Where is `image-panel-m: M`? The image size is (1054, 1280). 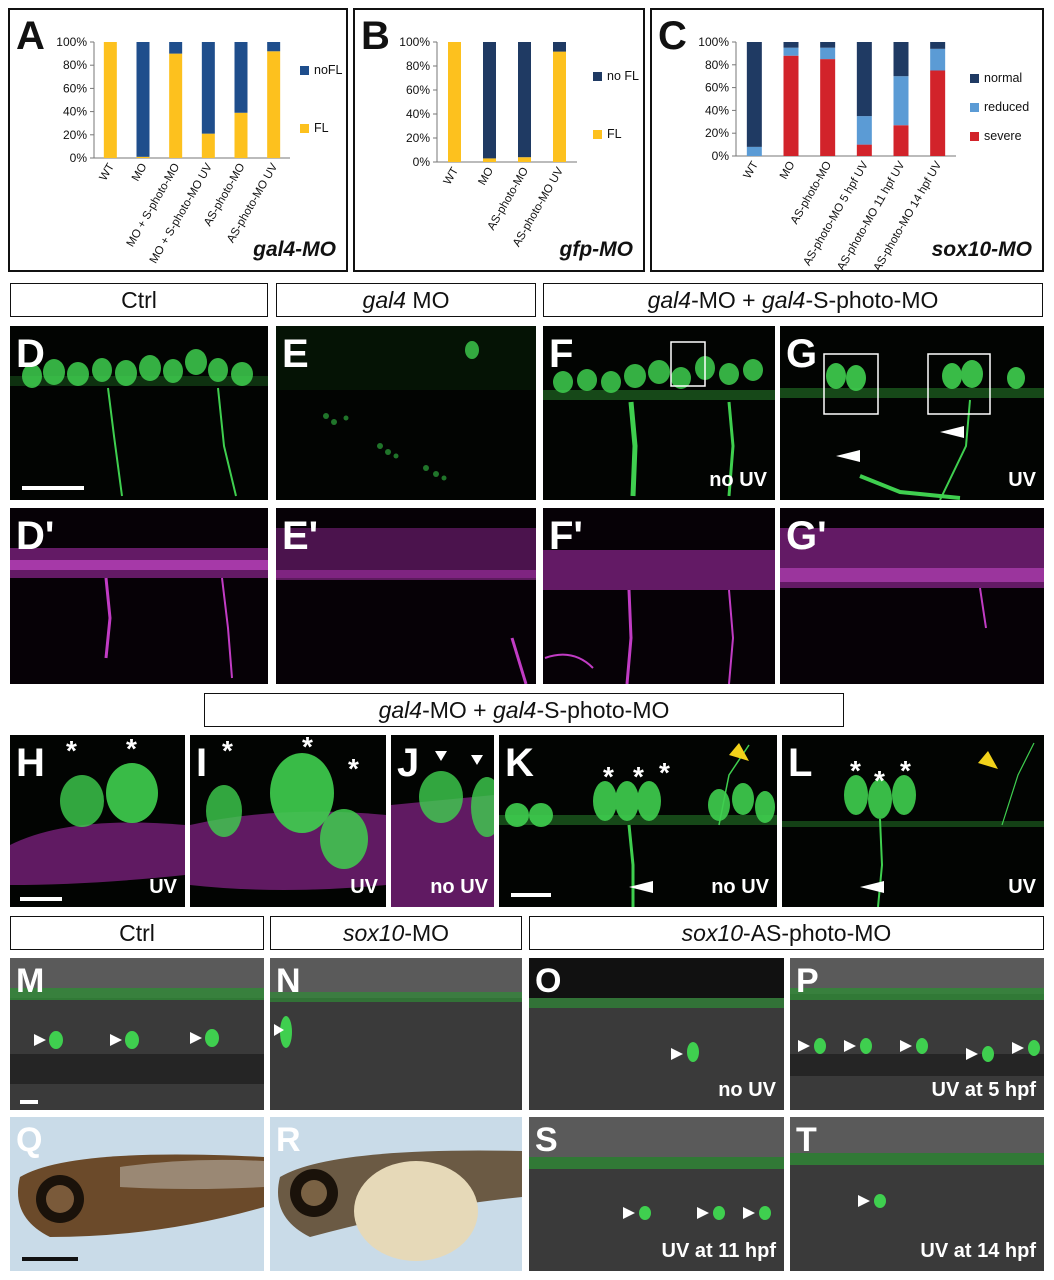
image-panel-m: M is located at coordinates (137, 1034).